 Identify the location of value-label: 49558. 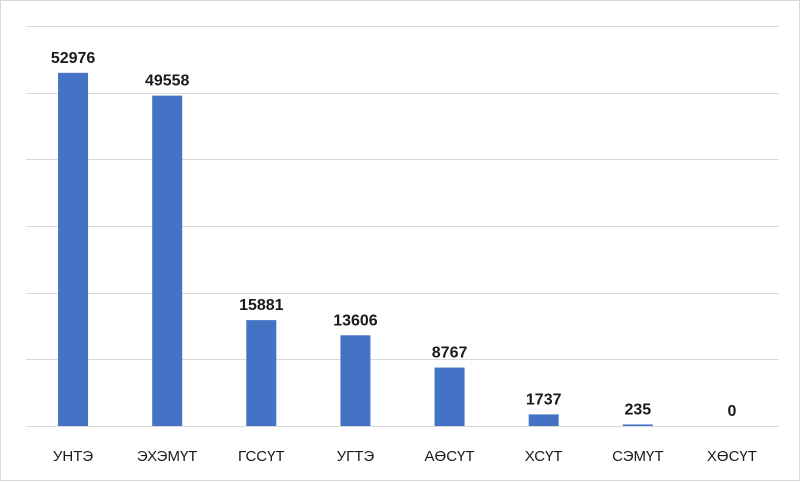
(167, 81).